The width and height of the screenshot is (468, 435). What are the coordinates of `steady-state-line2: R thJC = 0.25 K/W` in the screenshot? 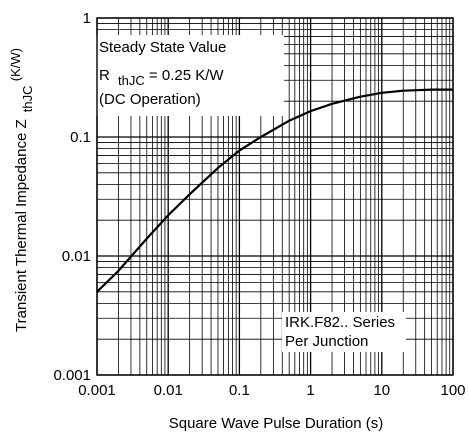 It's located at (161, 78).